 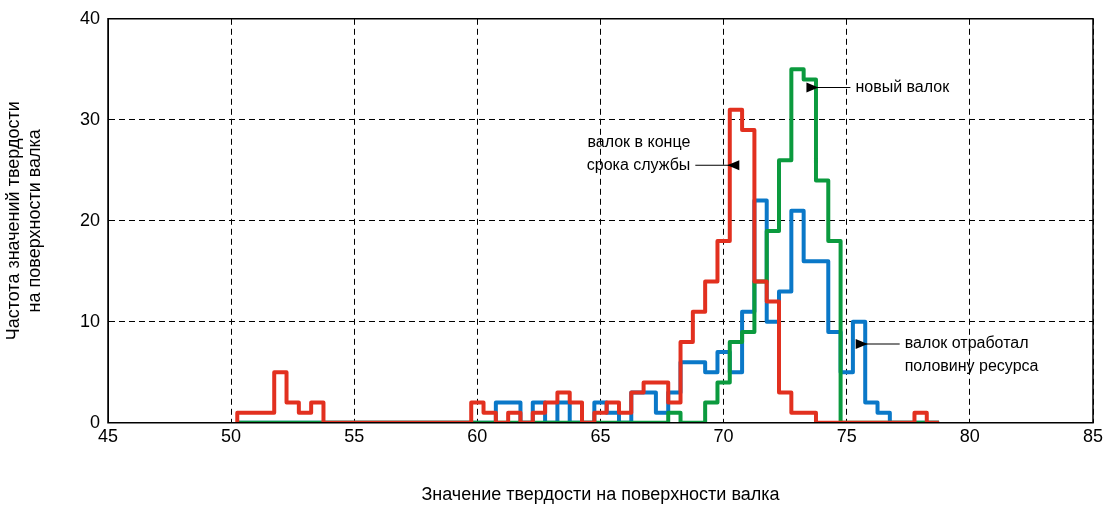 What do you see at coordinates (354, 435) in the screenshot?
I see `x-tick-label: 55` at bounding box center [354, 435].